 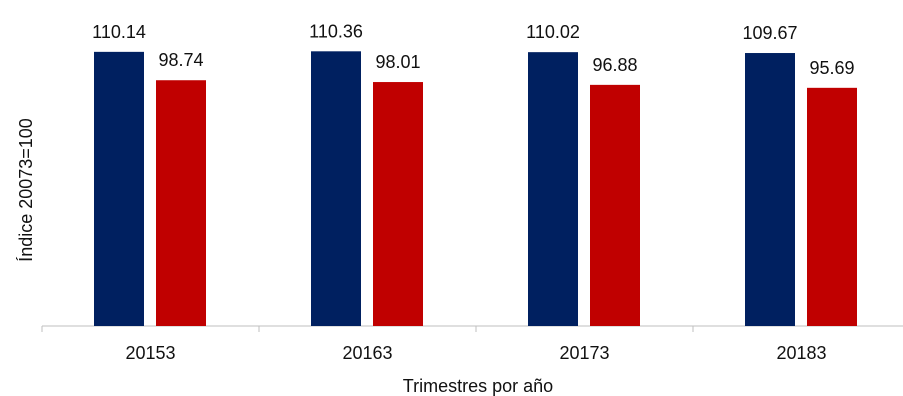 I want to click on data-label-series1-20163: 110.36, so click(x=336, y=31).